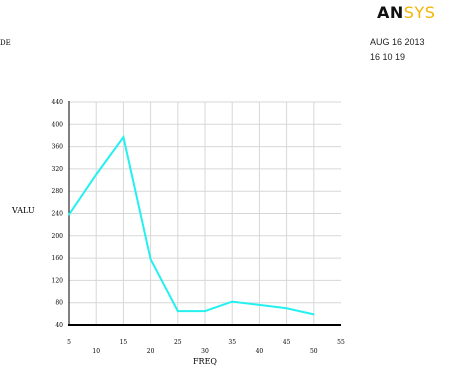 This screenshot has width=457, height=369. I want to click on y-tick-label: 400, so click(58, 124).